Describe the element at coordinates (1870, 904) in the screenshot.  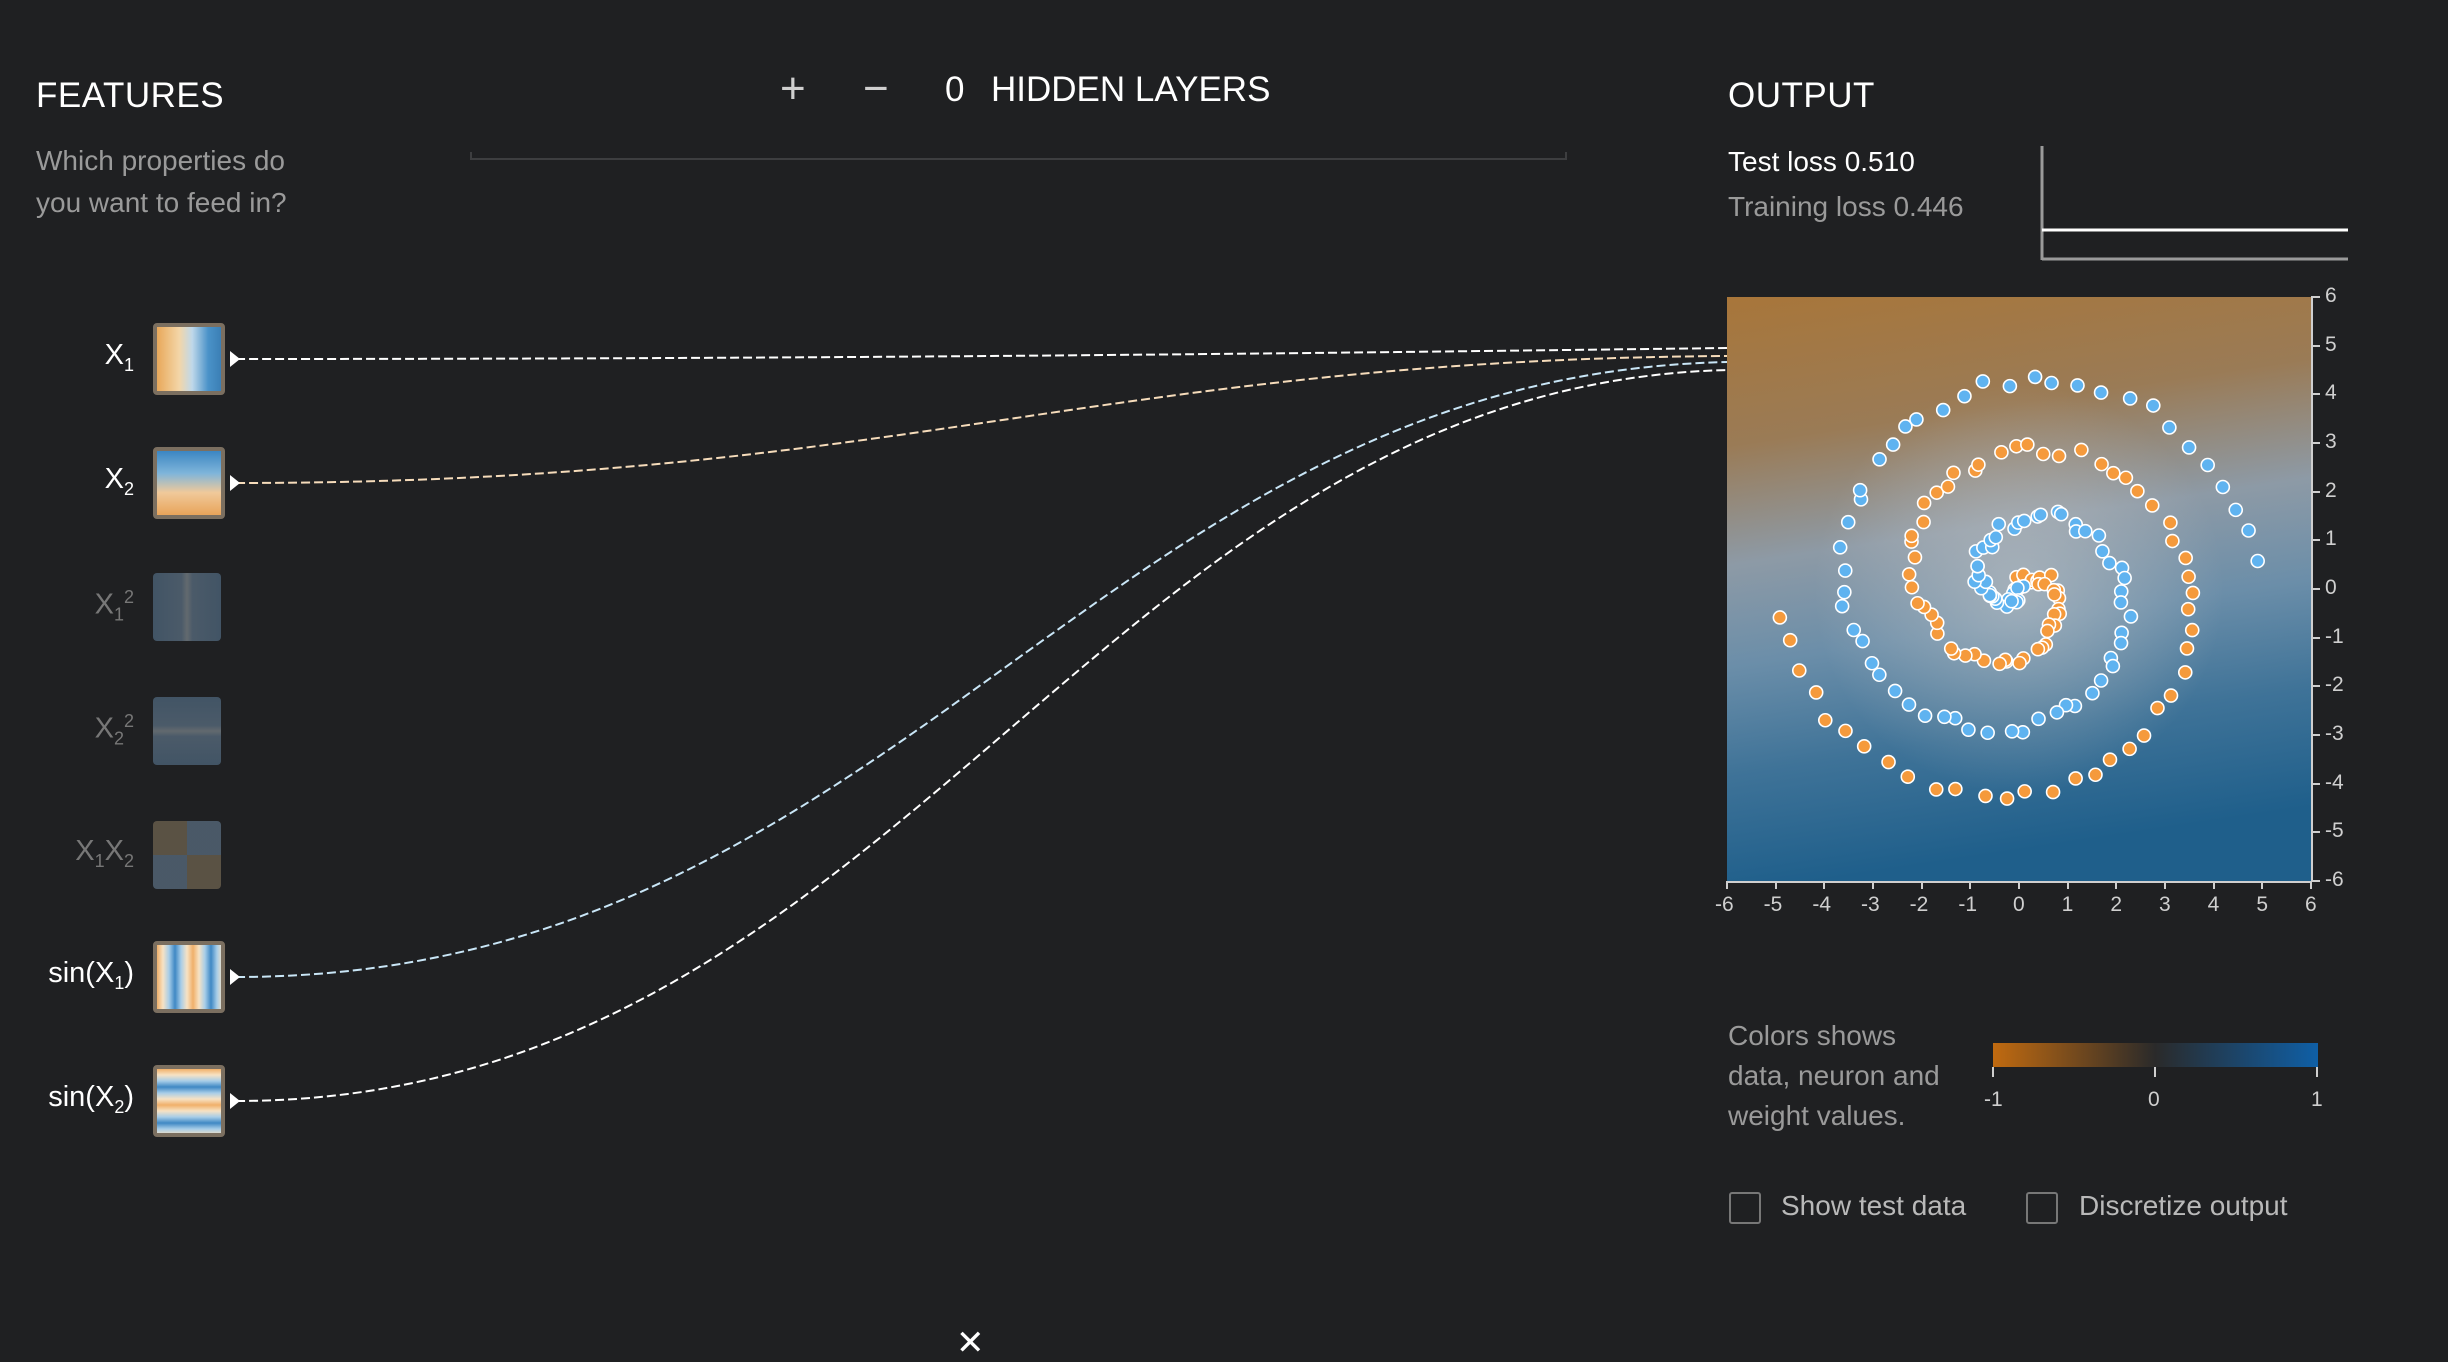
I see `x-tick-label: -3` at that location.